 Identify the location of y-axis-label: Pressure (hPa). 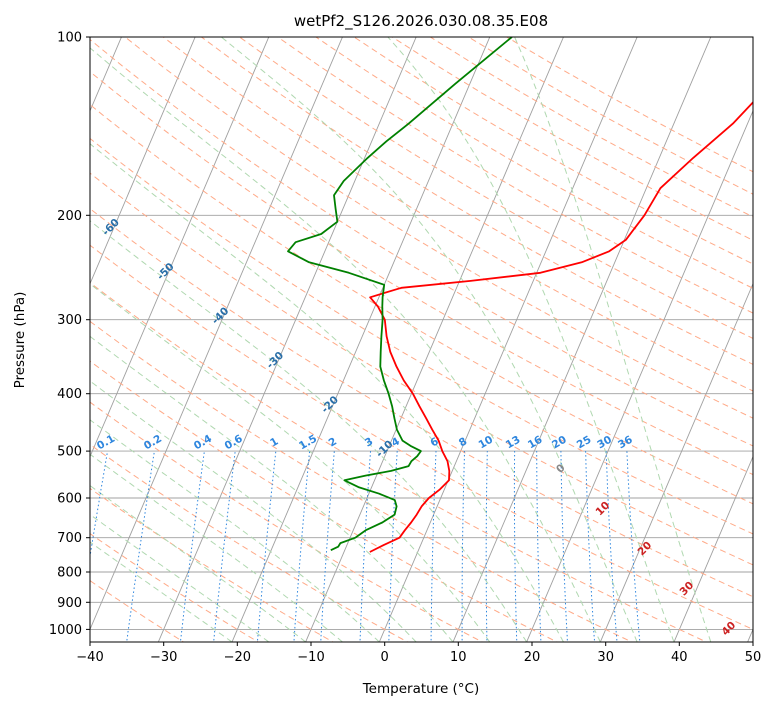
(20, 340).